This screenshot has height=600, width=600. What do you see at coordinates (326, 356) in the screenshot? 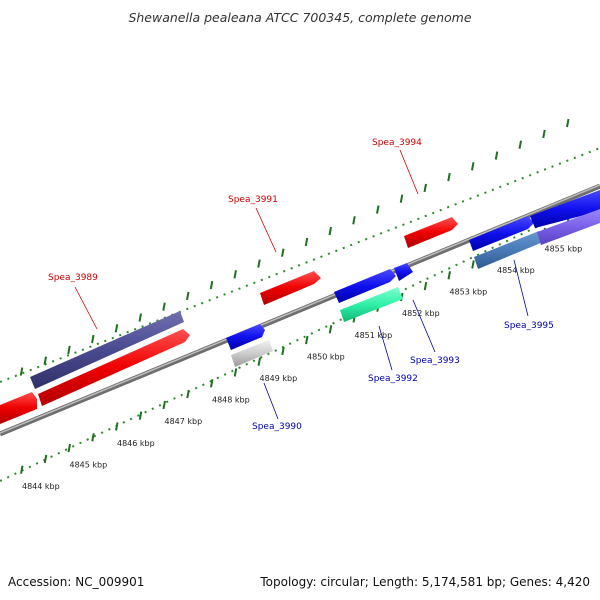
I see `tick-label: 4850 kbp` at bounding box center [326, 356].